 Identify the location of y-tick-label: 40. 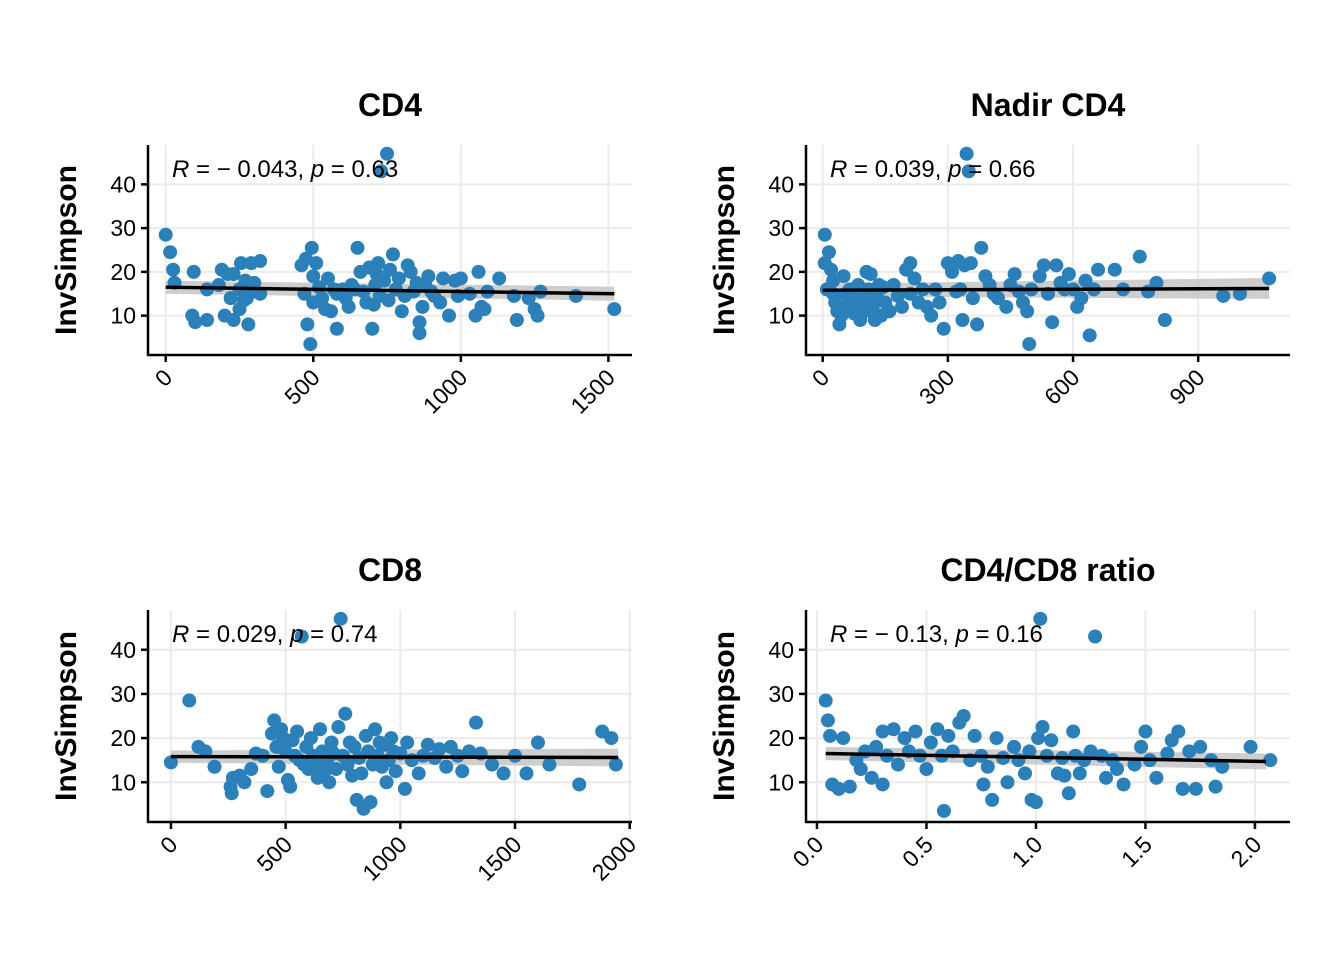
(123, 650).